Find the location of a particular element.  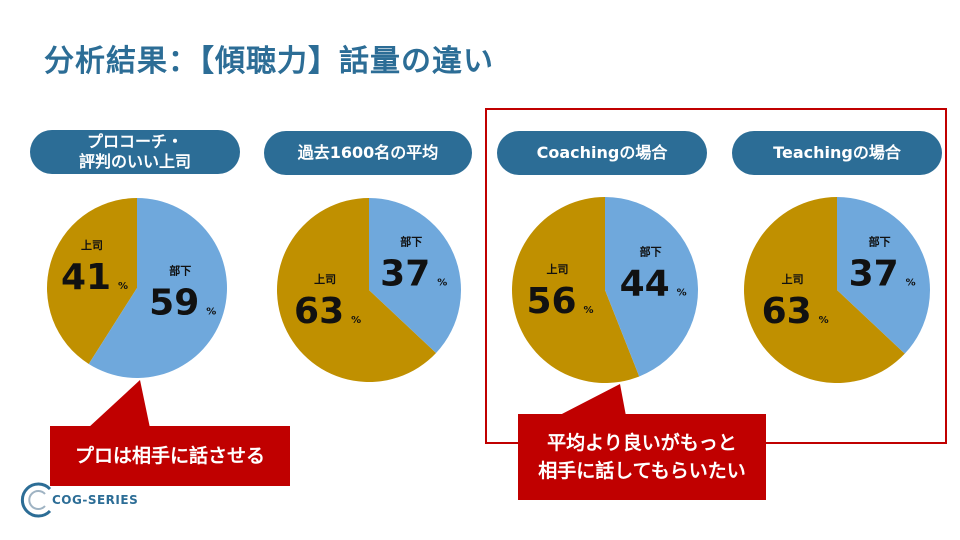

callout-right-line2: 相手に話してもらいたい is located at coordinates (642, 471).